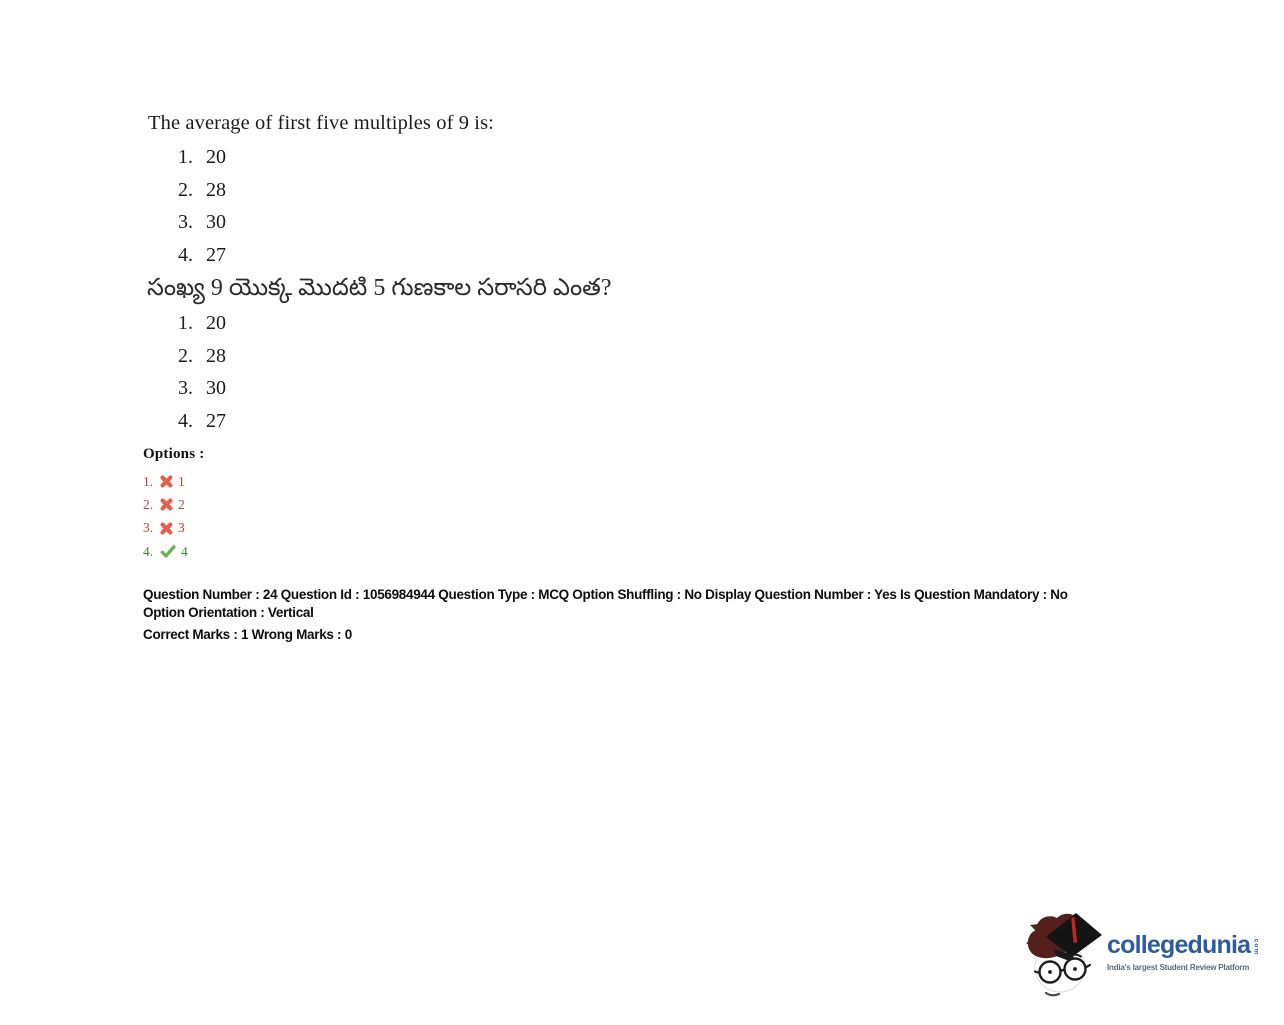 This screenshot has height=1025, width=1284. What do you see at coordinates (148, 528) in the screenshot?
I see `answer-option-number: 3.` at bounding box center [148, 528].